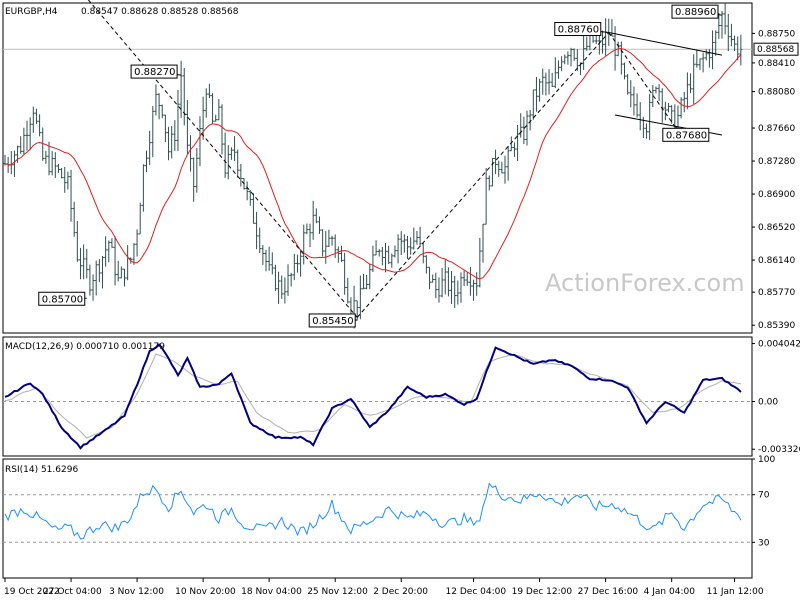  Describe the element at coordinates (136, 592) in the screenshot. I see `time-tick-label: 3 Nov 12:00` at that location.